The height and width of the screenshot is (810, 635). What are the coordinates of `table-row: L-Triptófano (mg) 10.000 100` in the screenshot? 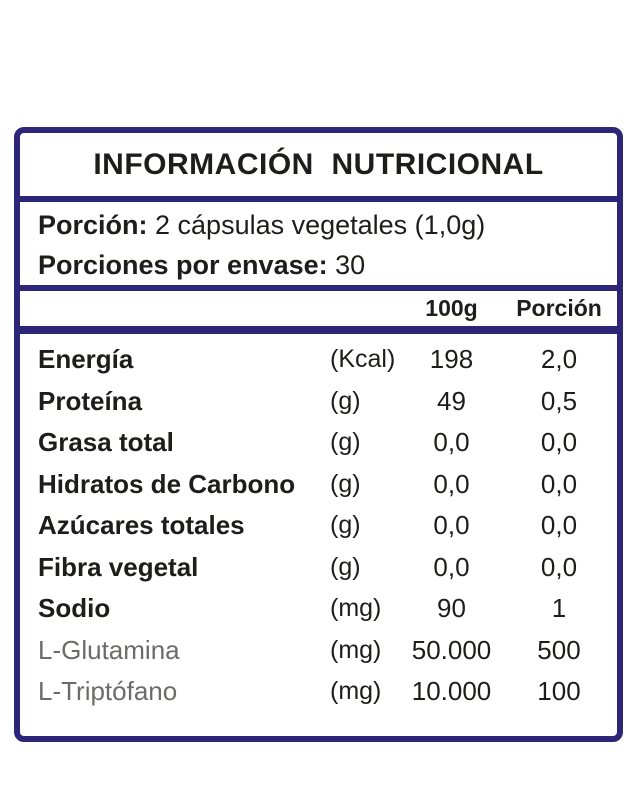 It's located at (318, 692).